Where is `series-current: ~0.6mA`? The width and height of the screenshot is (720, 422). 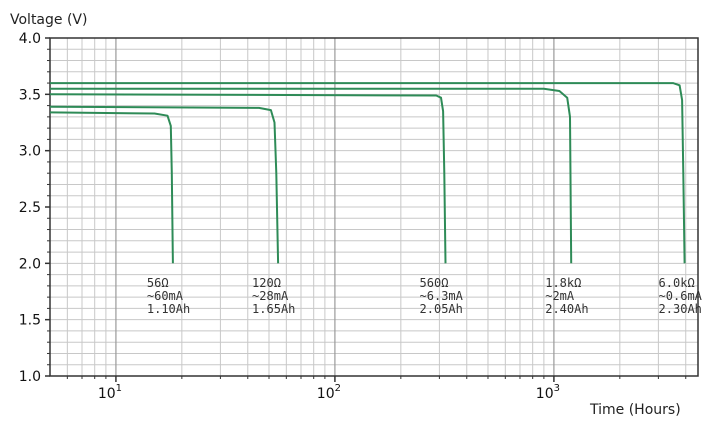 series-current: ~0.6mA is located at coordinates (681, 296).